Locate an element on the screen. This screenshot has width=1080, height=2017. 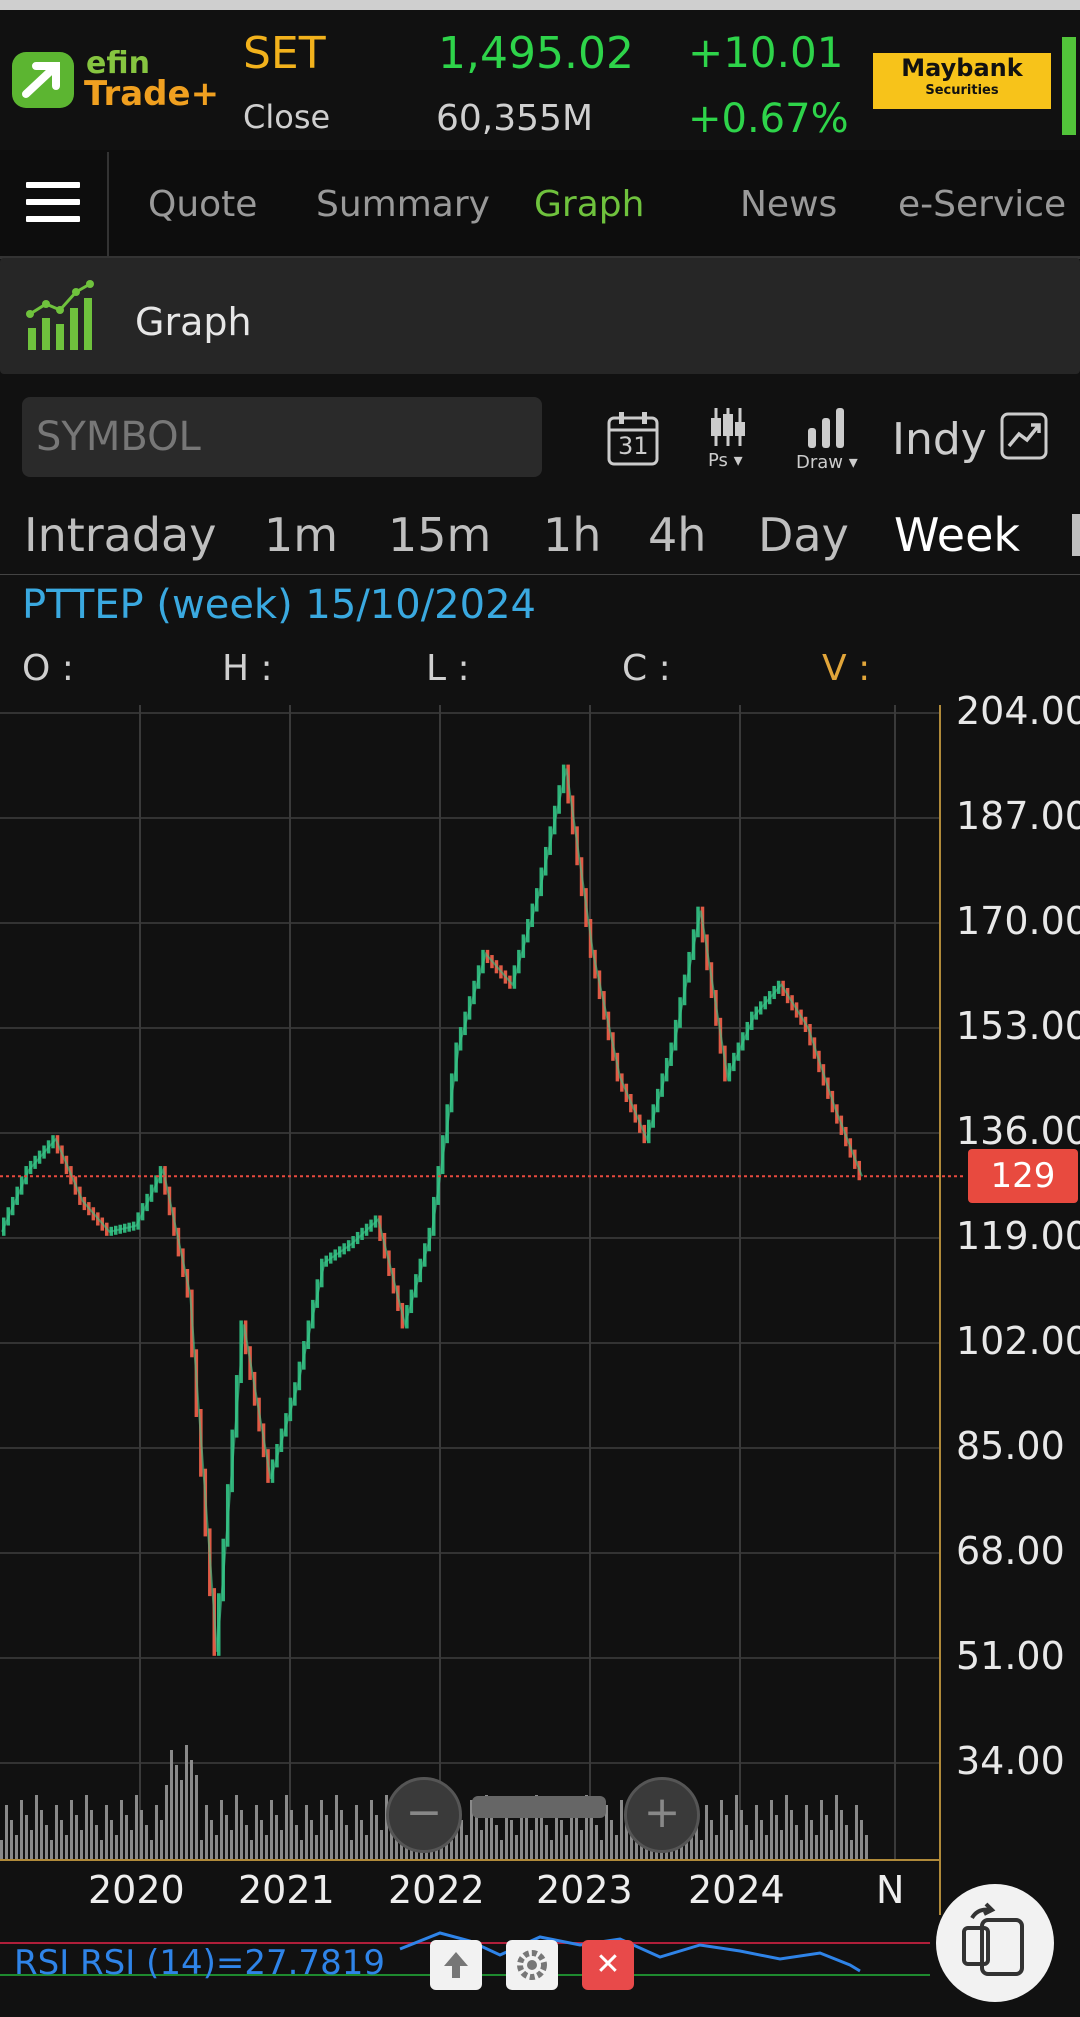
y-axis-label: 102.00 is located at coordinates (1018, 1341).